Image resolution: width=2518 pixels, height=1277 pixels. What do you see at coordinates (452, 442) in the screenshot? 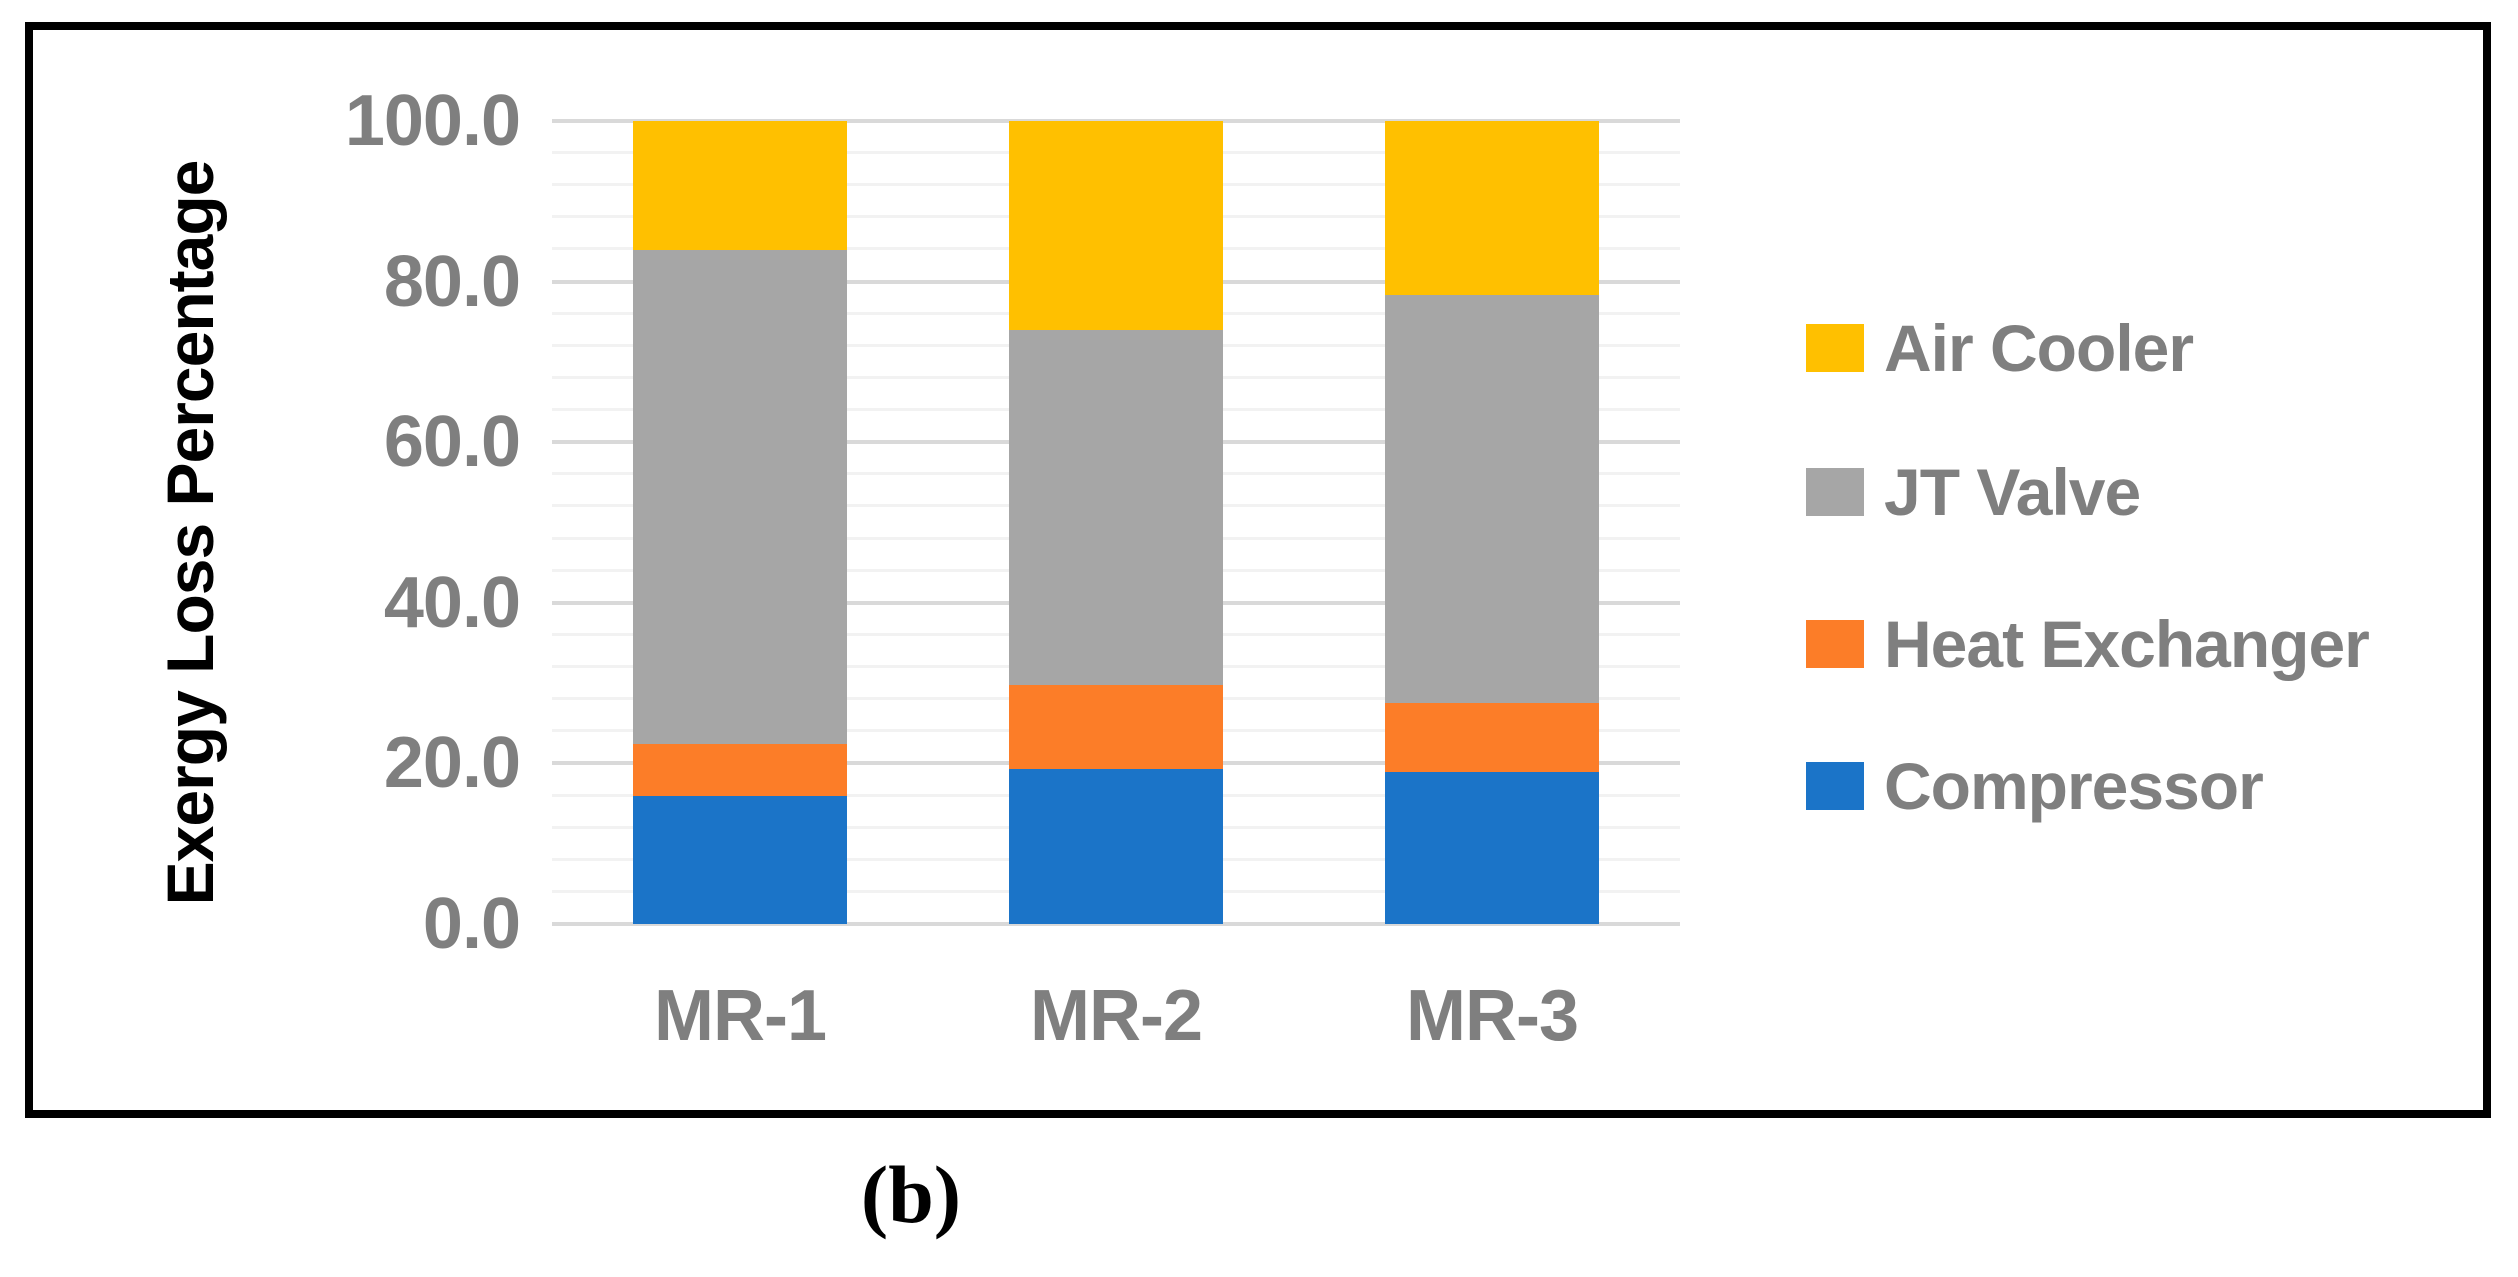
I see `y-tick-label: 60.0` at bounding box center [452, 442].